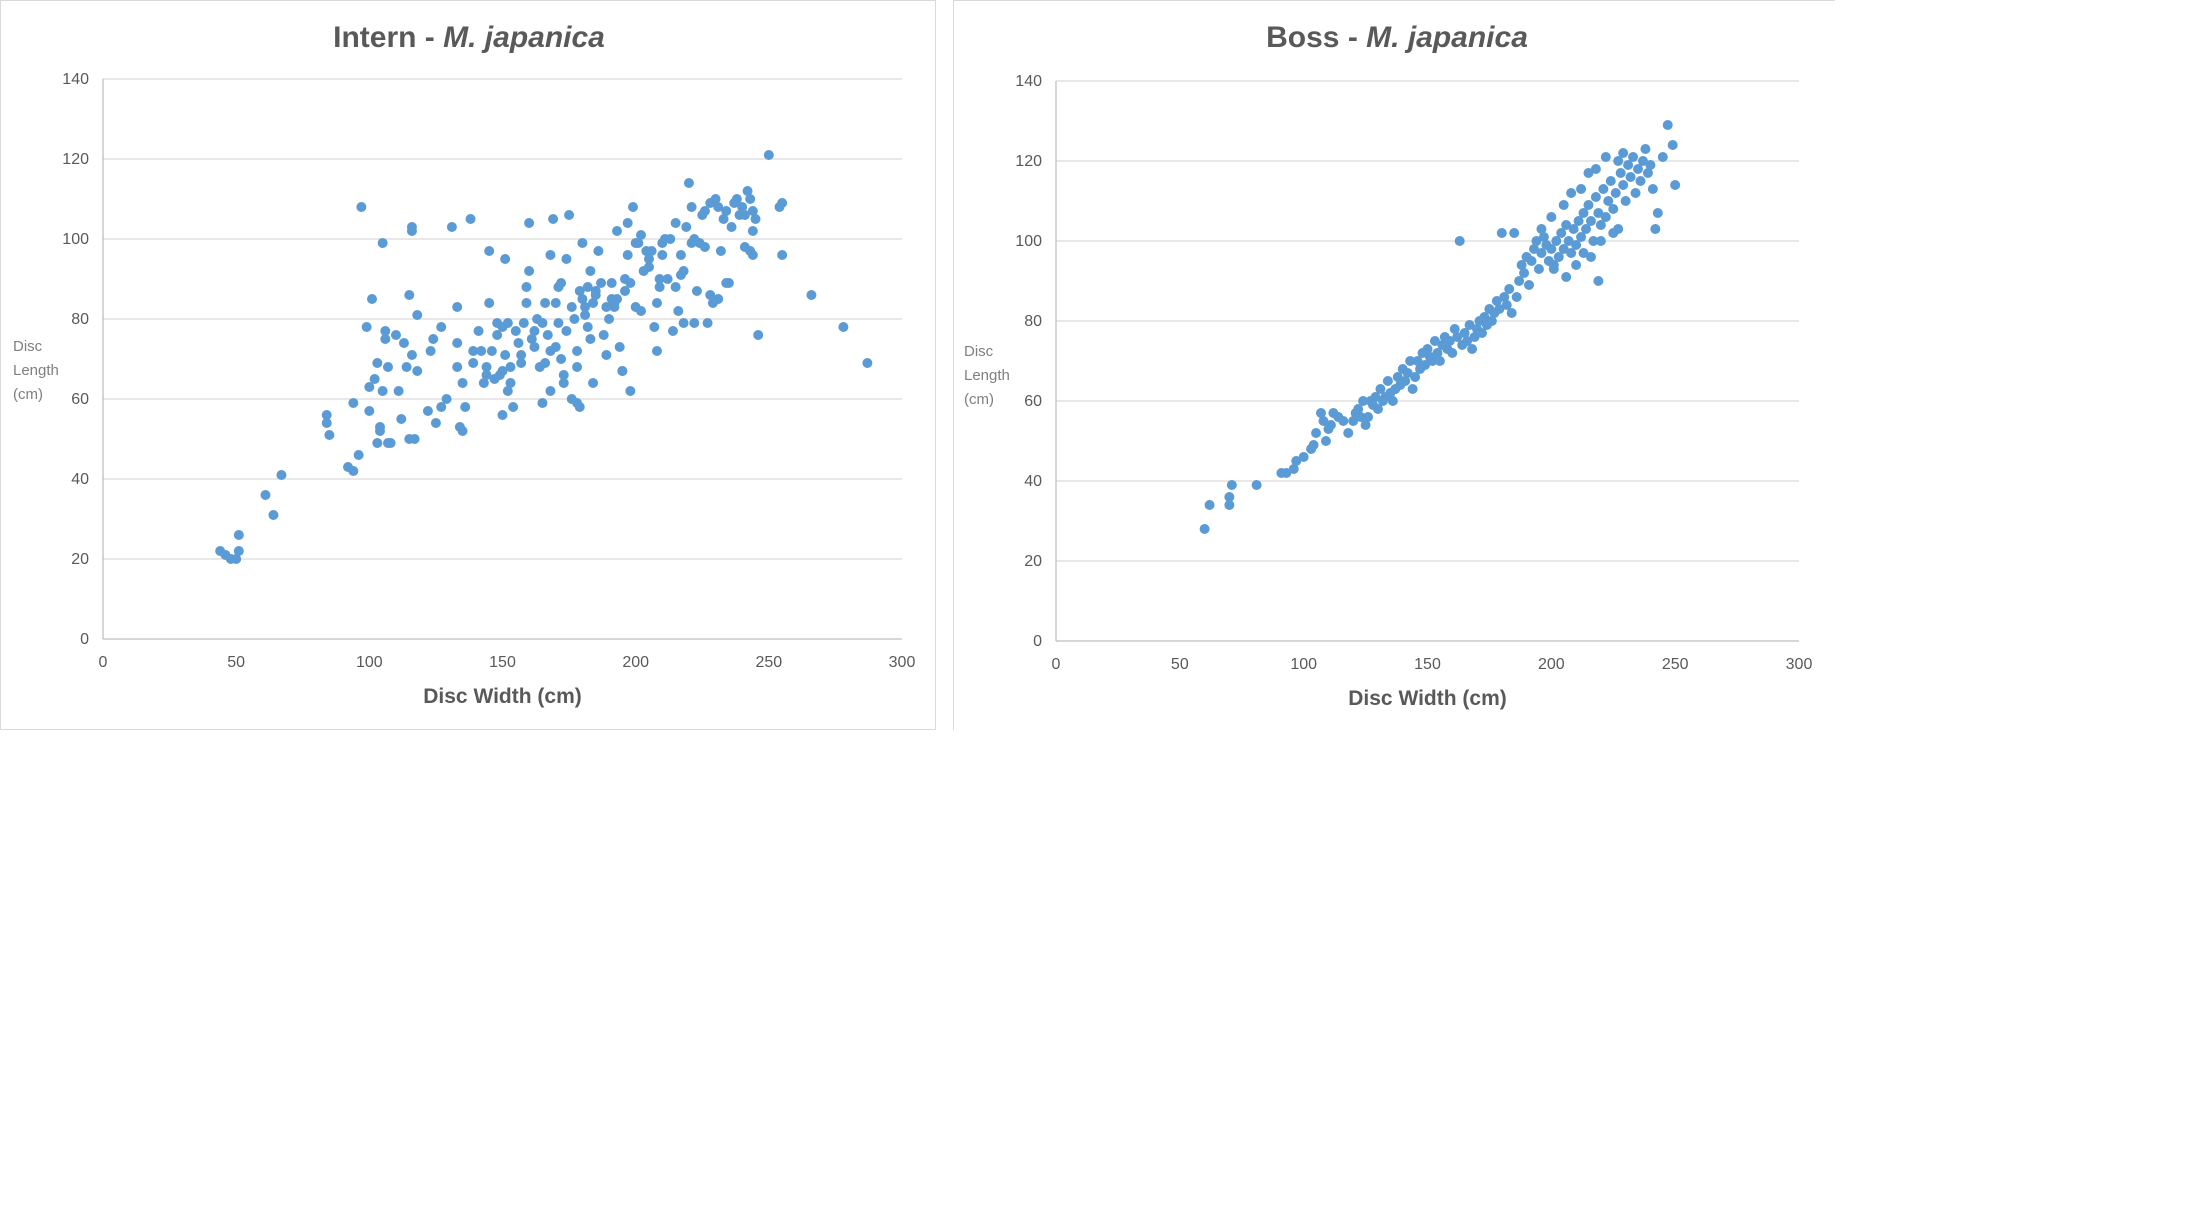 The height and width of the screenshot is (1228, 2188). What do you see at coordinates (1799, 664) in the screenshot?
I see `x-tick-label: 300` at bounding box center [1799, 664].